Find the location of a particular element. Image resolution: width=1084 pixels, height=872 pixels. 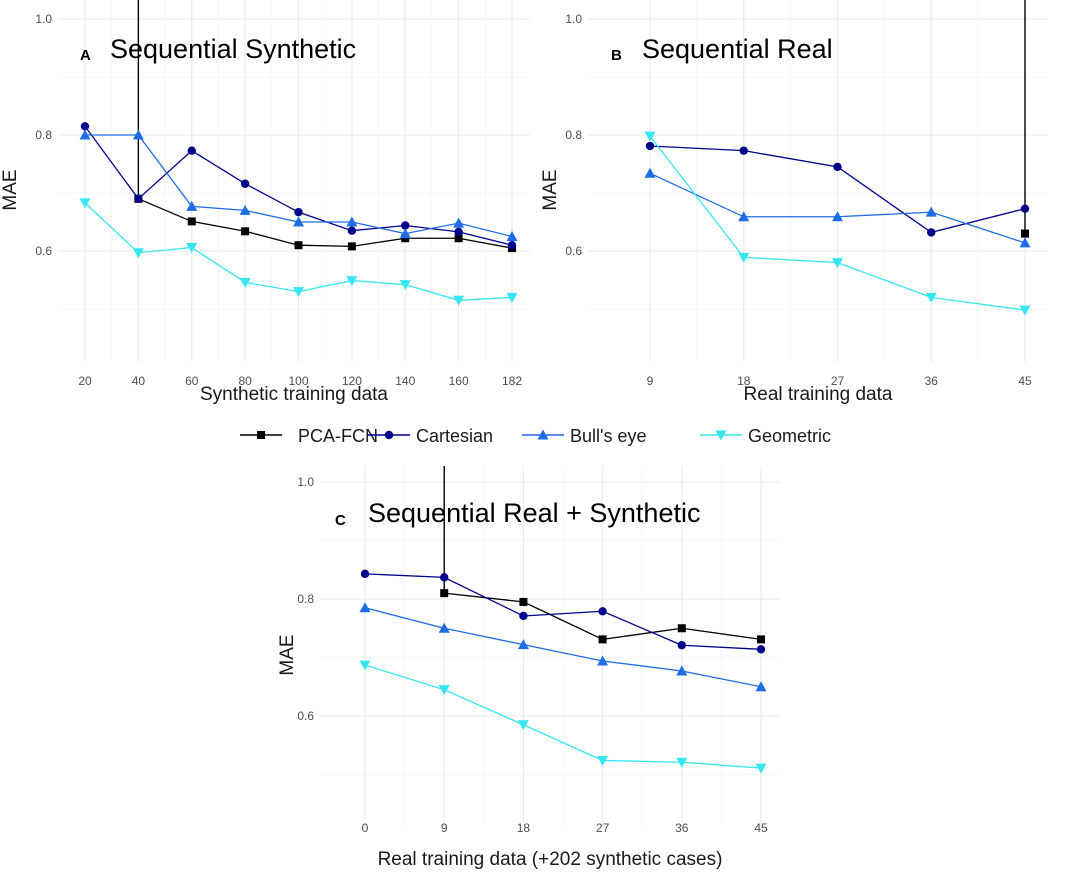

x-tick-label: 40 is located at coordinates (139, 381).